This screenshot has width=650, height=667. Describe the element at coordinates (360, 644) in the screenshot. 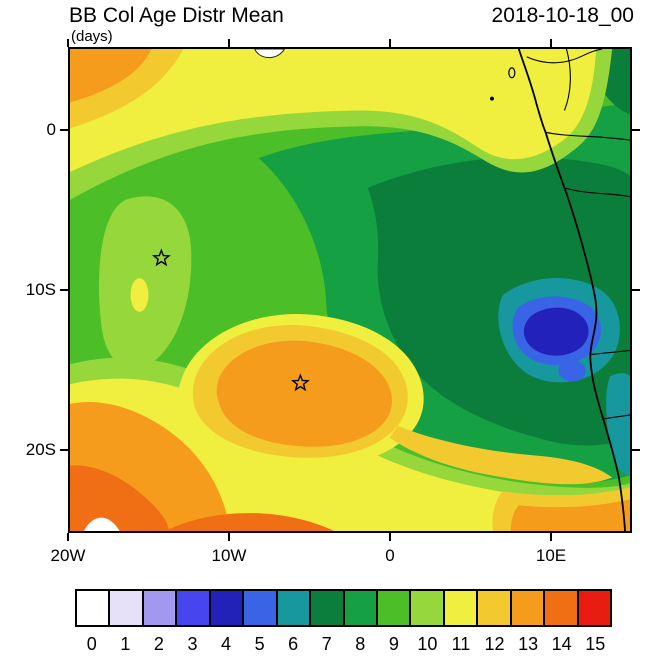

I see `colorbar-label: 8` at that location.